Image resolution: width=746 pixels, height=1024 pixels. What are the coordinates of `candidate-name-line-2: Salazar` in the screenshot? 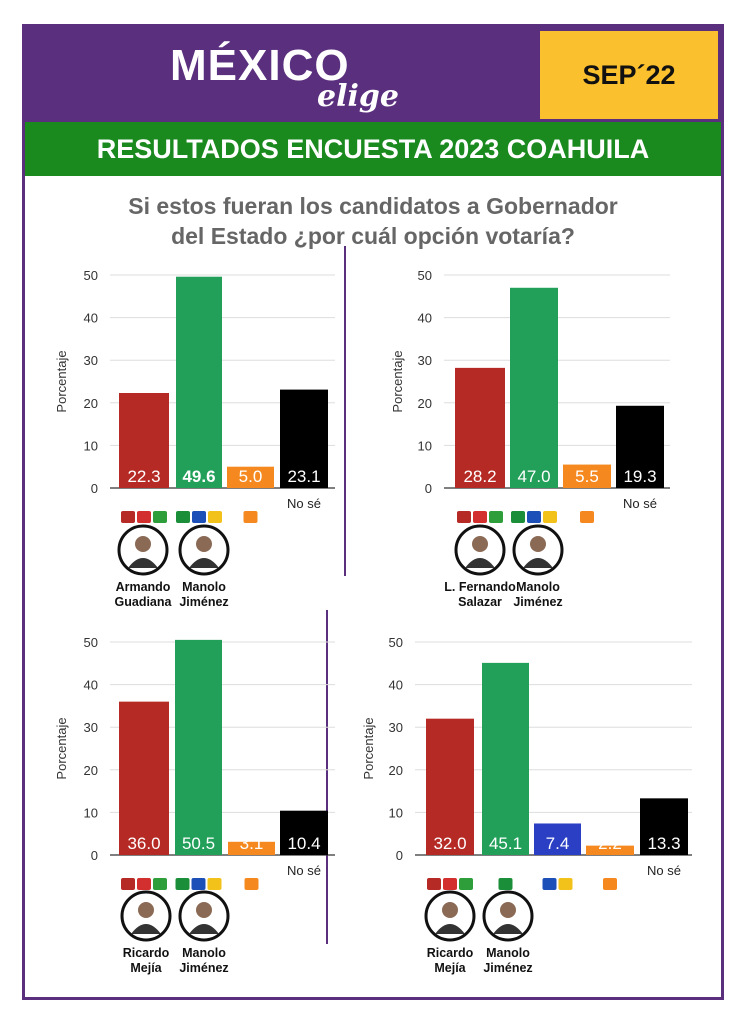 It's located at (480, 602).